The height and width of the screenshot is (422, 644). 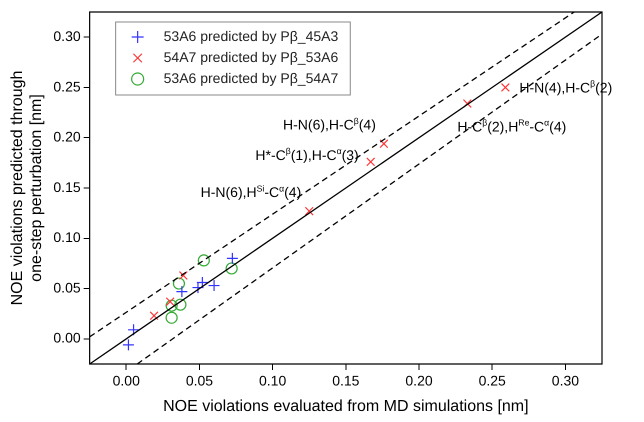 I want to click on legend-label: 53A6 predicted by Pβ_45A3, so click(x=251, y=36).